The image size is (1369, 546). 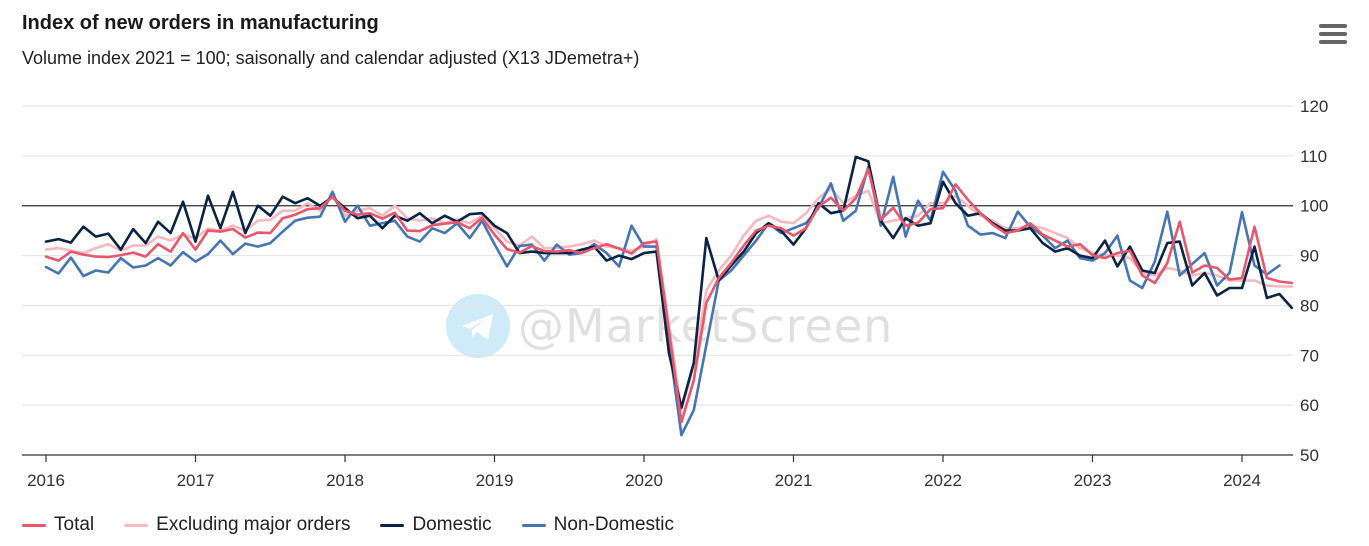 I want to click on y-tick-label-80: 80, so click(x=1309, y=305).